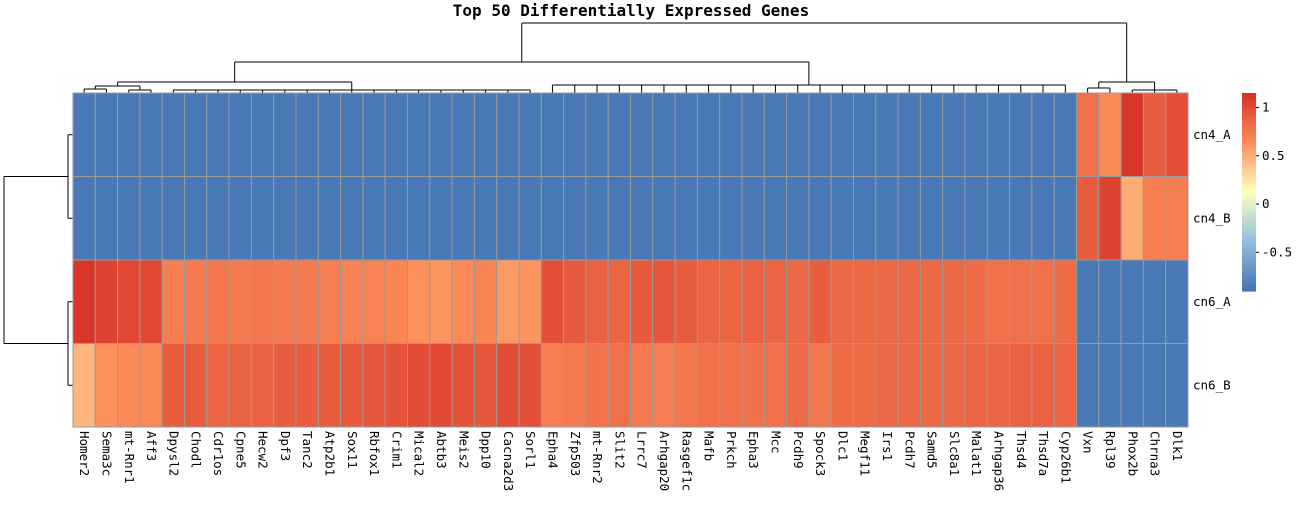  I want to click on column-label: Arhgap36, so click(998, 461).